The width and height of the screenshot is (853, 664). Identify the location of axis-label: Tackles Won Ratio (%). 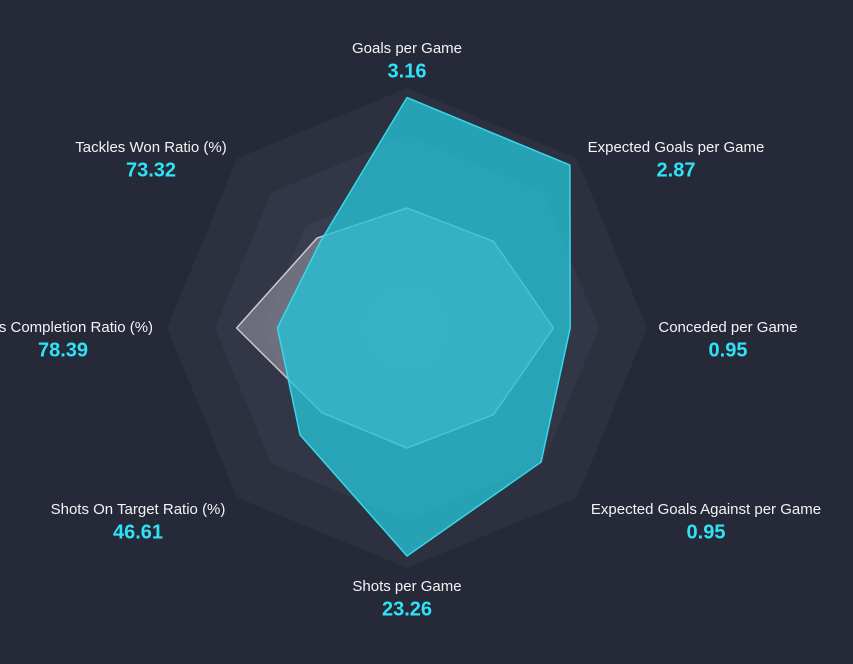
(150, 147).